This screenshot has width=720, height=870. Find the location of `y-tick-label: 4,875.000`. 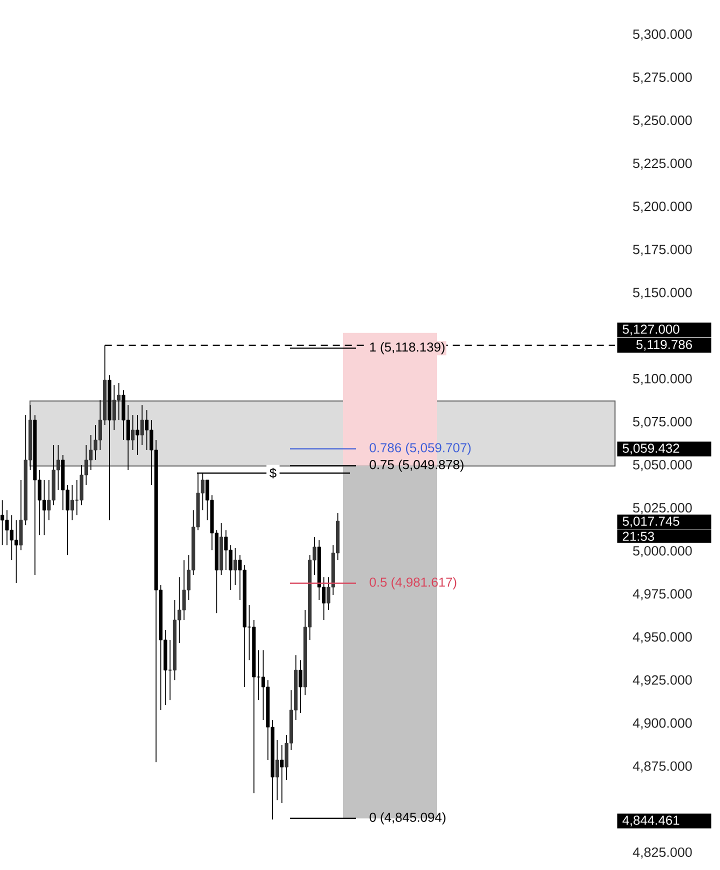

y-tick-label: 4,875.000 is located at coordinates (662, 766).